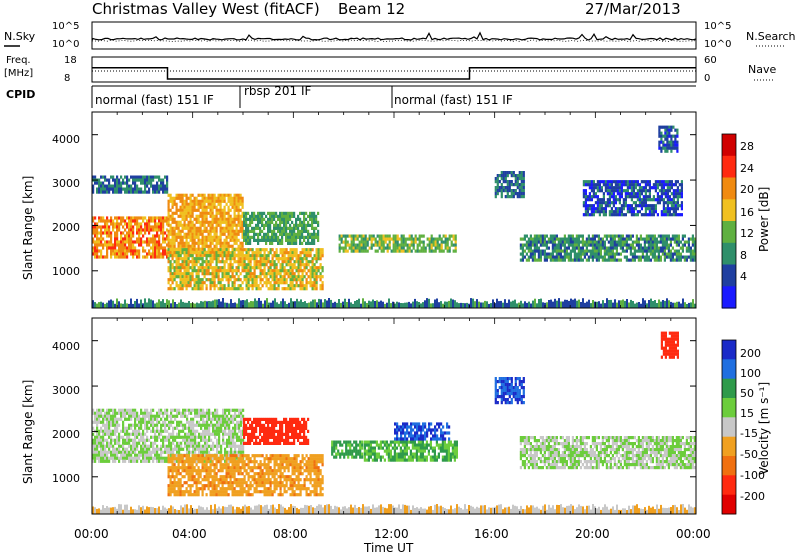  Describe the element at coordinates (65, 26) in the screenshot. I see `nsky-tick-top: 10^5` at that location.